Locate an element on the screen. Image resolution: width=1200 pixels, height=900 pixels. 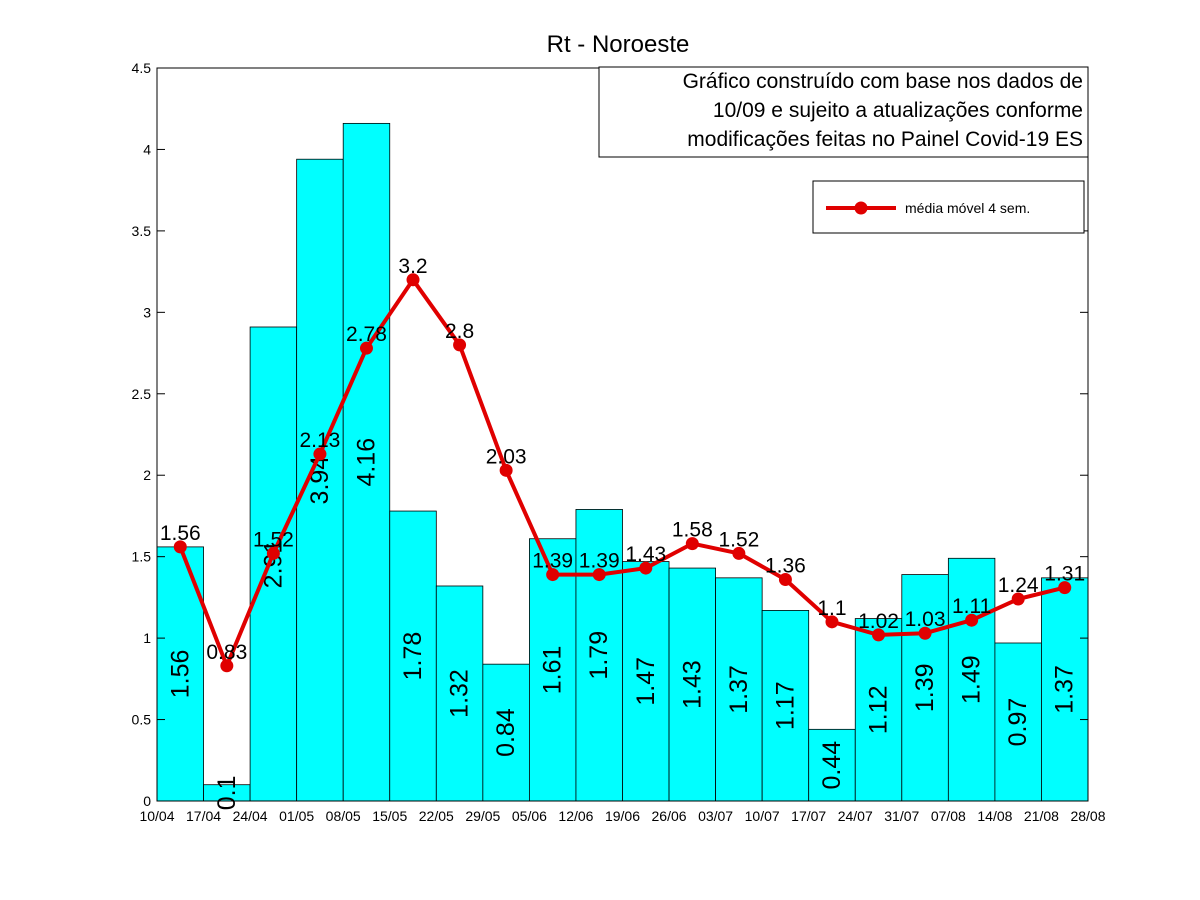
x-tick-label-20: 28/08 is located at coordinates (1087, 816).